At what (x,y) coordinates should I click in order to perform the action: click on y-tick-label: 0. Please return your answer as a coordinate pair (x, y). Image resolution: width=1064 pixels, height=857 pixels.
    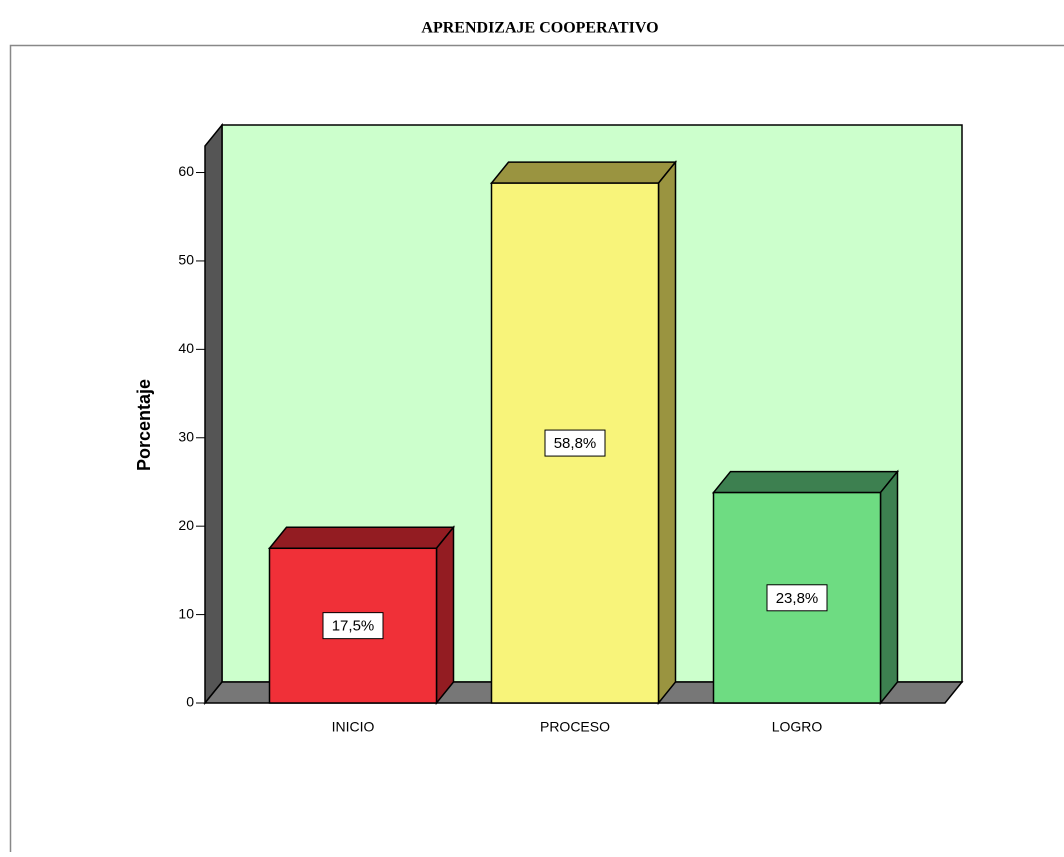
    Looking at the image, I should click on (190, 702).